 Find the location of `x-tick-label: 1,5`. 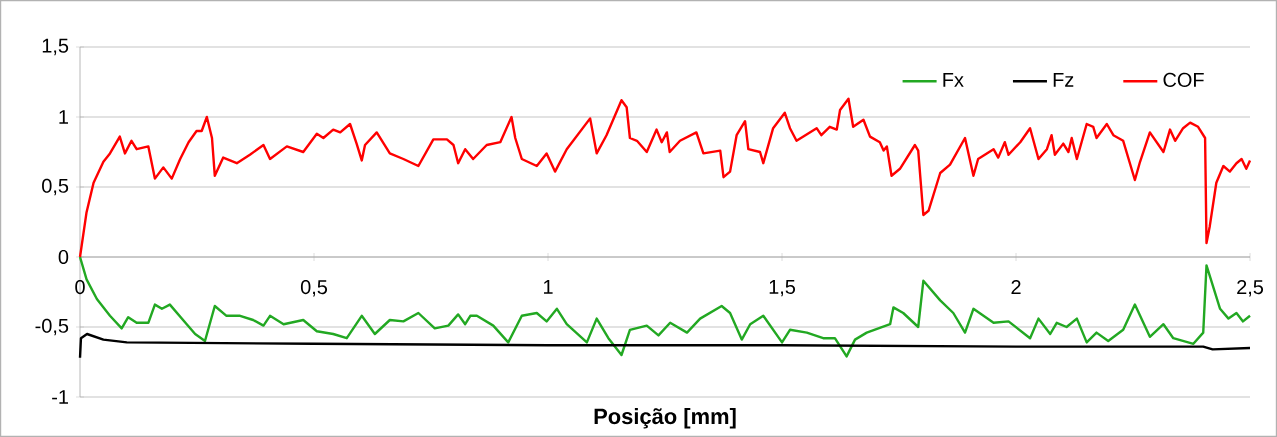

x-tick-label: 1,5 is located at coordinates (782, 288).